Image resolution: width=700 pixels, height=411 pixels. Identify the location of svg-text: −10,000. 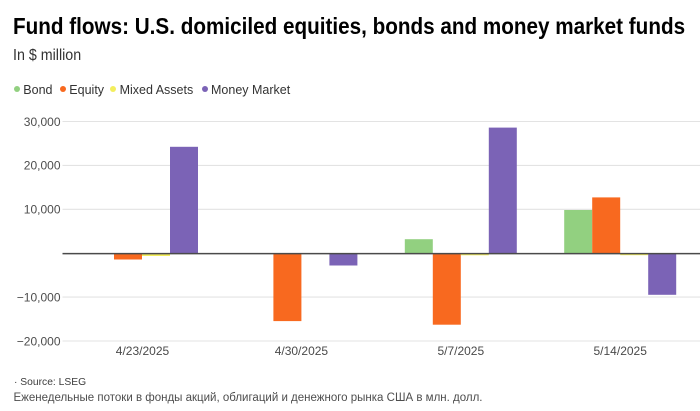
(39, 297).